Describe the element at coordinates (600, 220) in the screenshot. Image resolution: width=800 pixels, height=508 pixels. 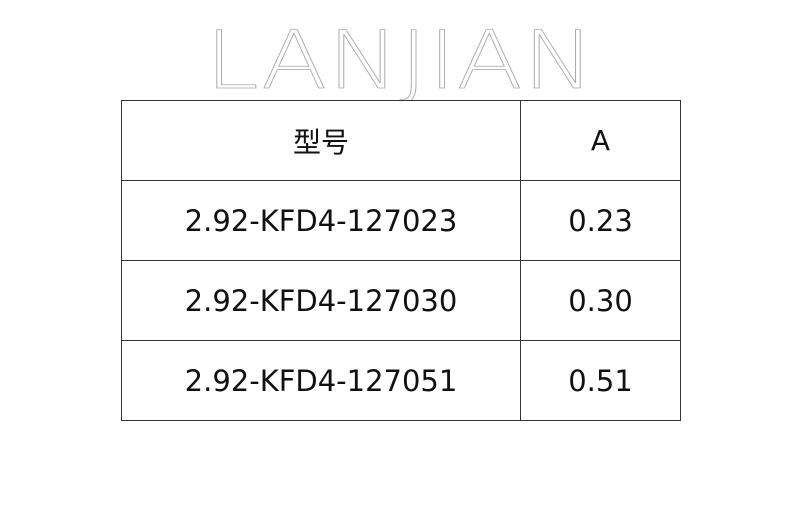
I see `cell-a: 0.23` at that location.